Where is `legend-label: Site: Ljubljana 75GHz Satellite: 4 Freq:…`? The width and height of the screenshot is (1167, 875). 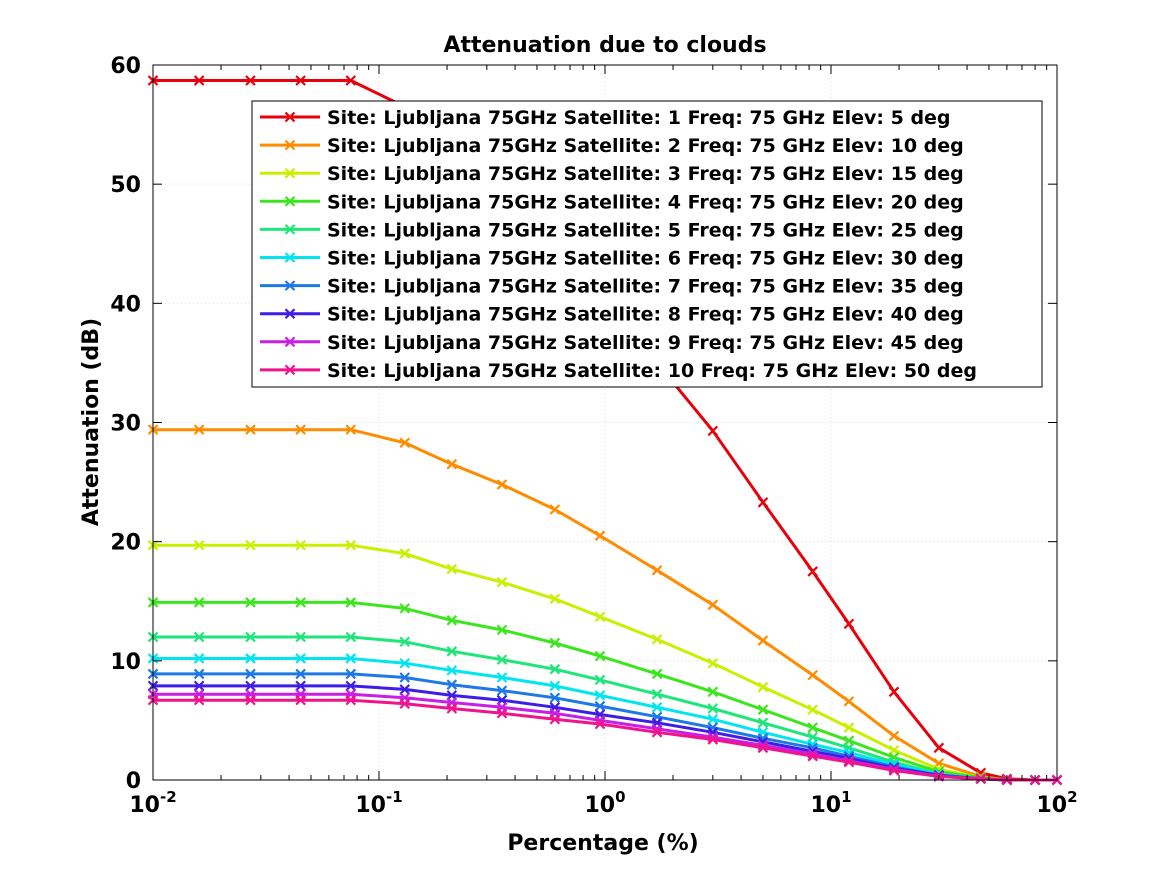 legend-label: Site: Ljubljana 75GHz Satellite: 4 Freq:… is located at coordinates (645, 202).